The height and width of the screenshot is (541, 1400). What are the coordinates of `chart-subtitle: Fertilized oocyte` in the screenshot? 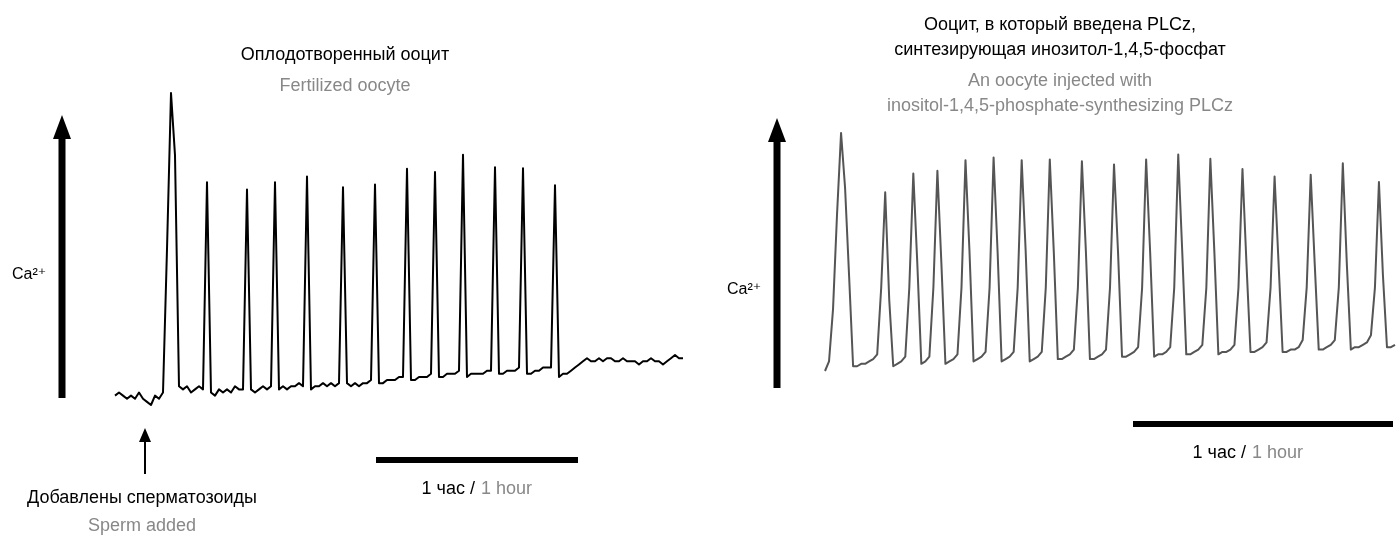 It's located at (345, 84).